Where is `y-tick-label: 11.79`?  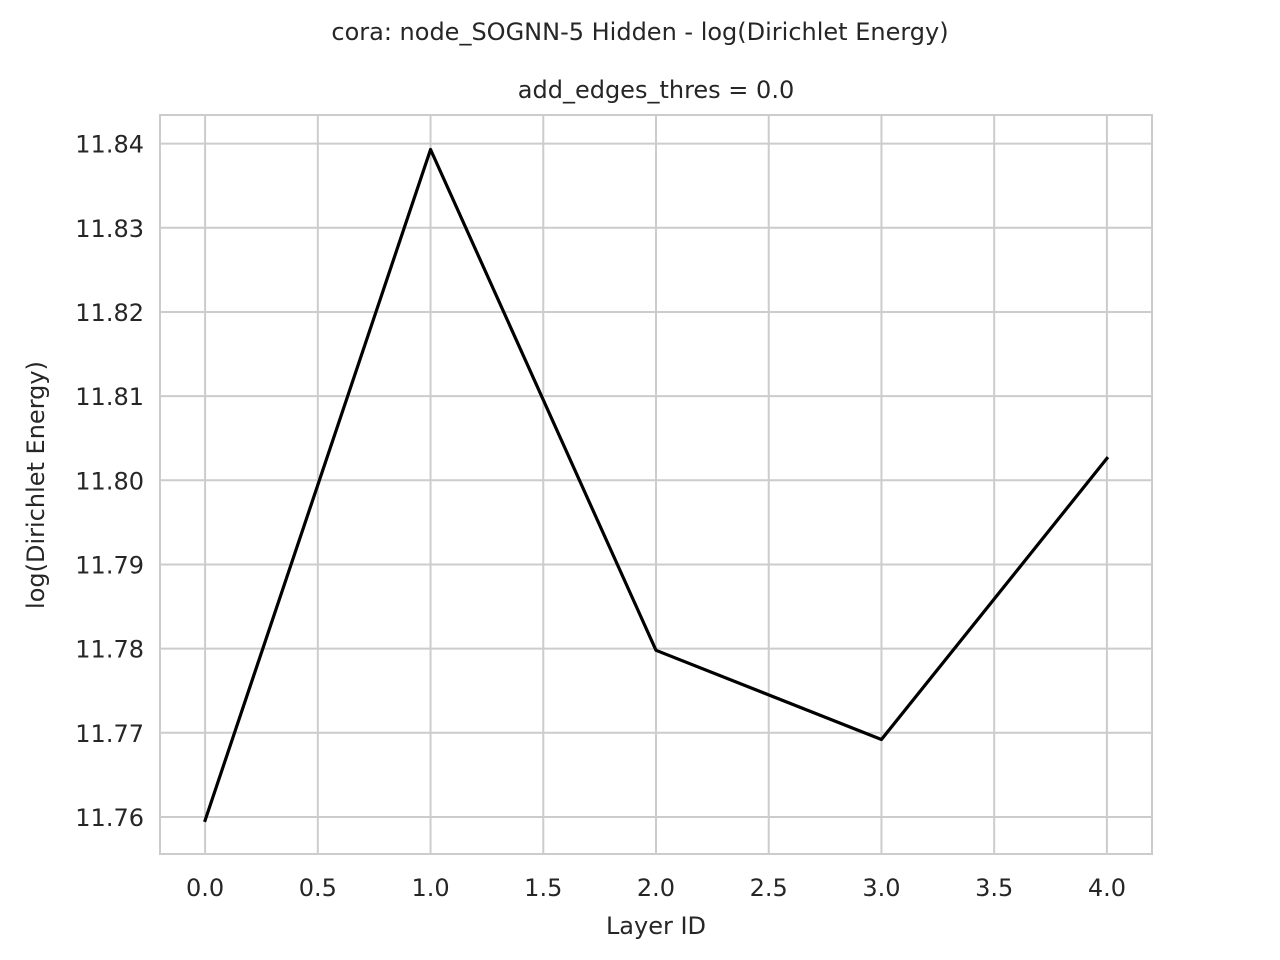
y-tick-label: 11.79 is located at coordinates (109, 565).